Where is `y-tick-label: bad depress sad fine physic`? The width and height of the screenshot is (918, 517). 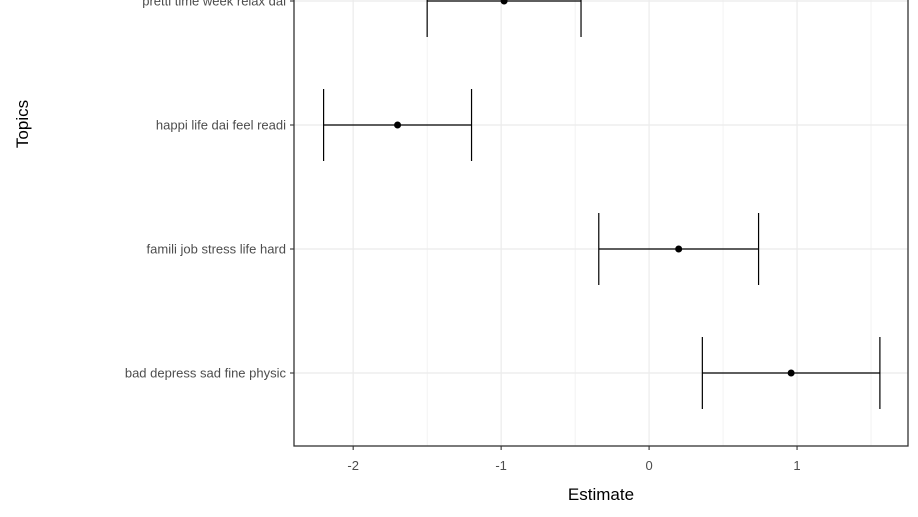
y-tick-label: bad depress sad fine physic is located at coordinates (206, 373).